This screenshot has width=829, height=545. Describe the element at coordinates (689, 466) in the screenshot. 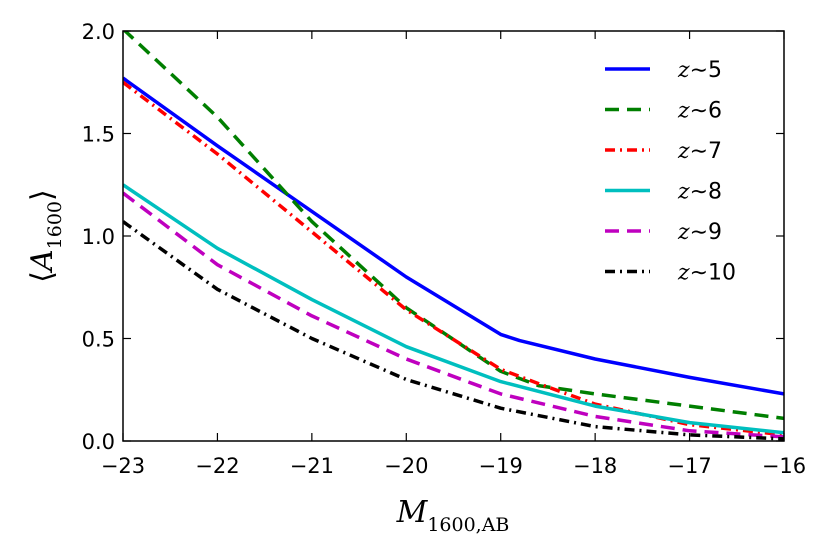

I see `x-tick-label: −17` at that location.